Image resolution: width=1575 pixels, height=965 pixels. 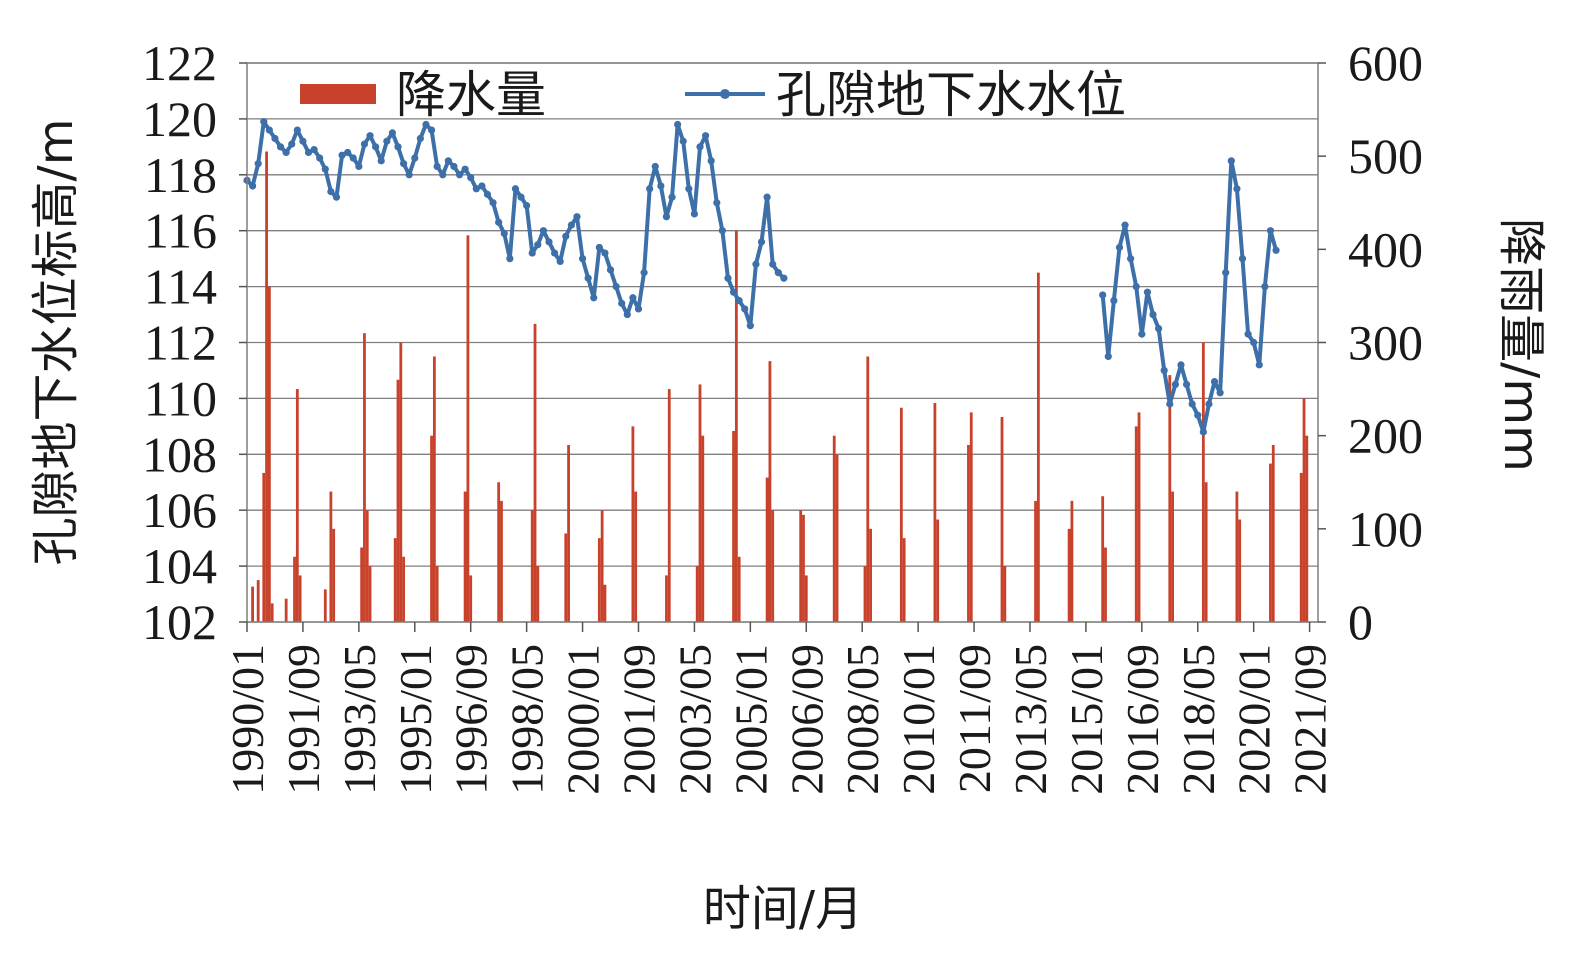 What do you see at coordinates (1385, 156) in the screenshot?
I see `y-right-tick-label: 500` at bounding box center [1385, 156].